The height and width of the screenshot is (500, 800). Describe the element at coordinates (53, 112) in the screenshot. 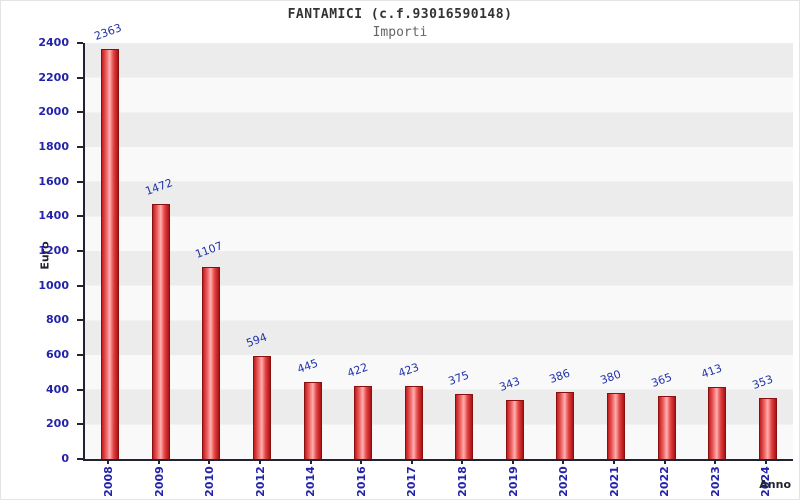

I see `y-tick-label: 2000` at that location.